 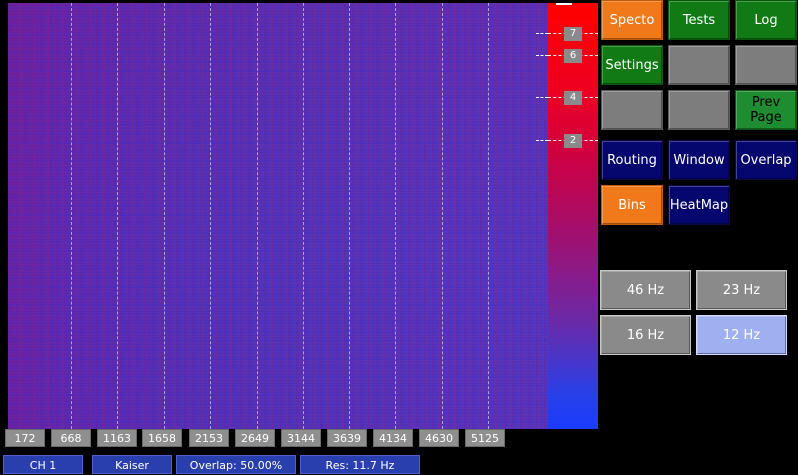 I want to click on scale-marker-label: 2, so click(x=573, y=141).